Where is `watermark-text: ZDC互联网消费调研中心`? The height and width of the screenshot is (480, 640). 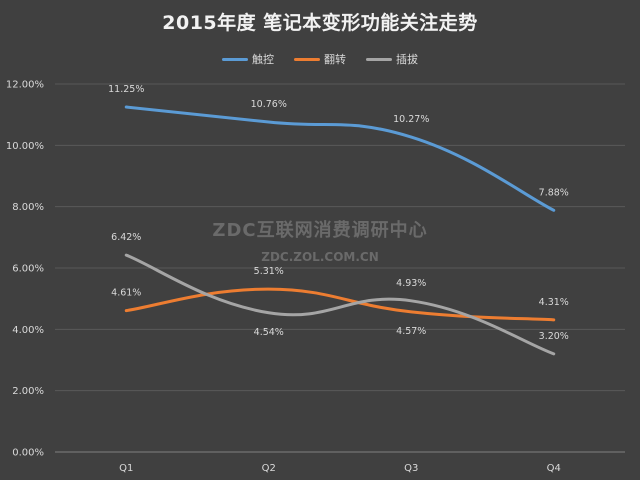 watermark-text: ZDC互联网消费调研中心 is located at coordinates (319, 230).